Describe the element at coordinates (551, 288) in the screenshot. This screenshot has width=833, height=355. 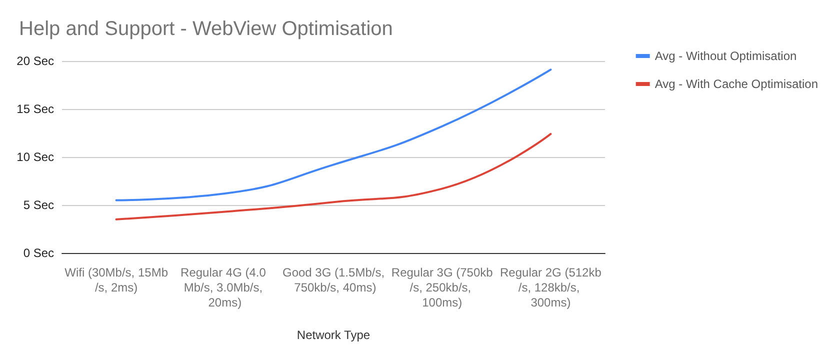
I see `x-tick-label: Regular 2G (512kb/s, 128kb/s, 300ms)` at that location.